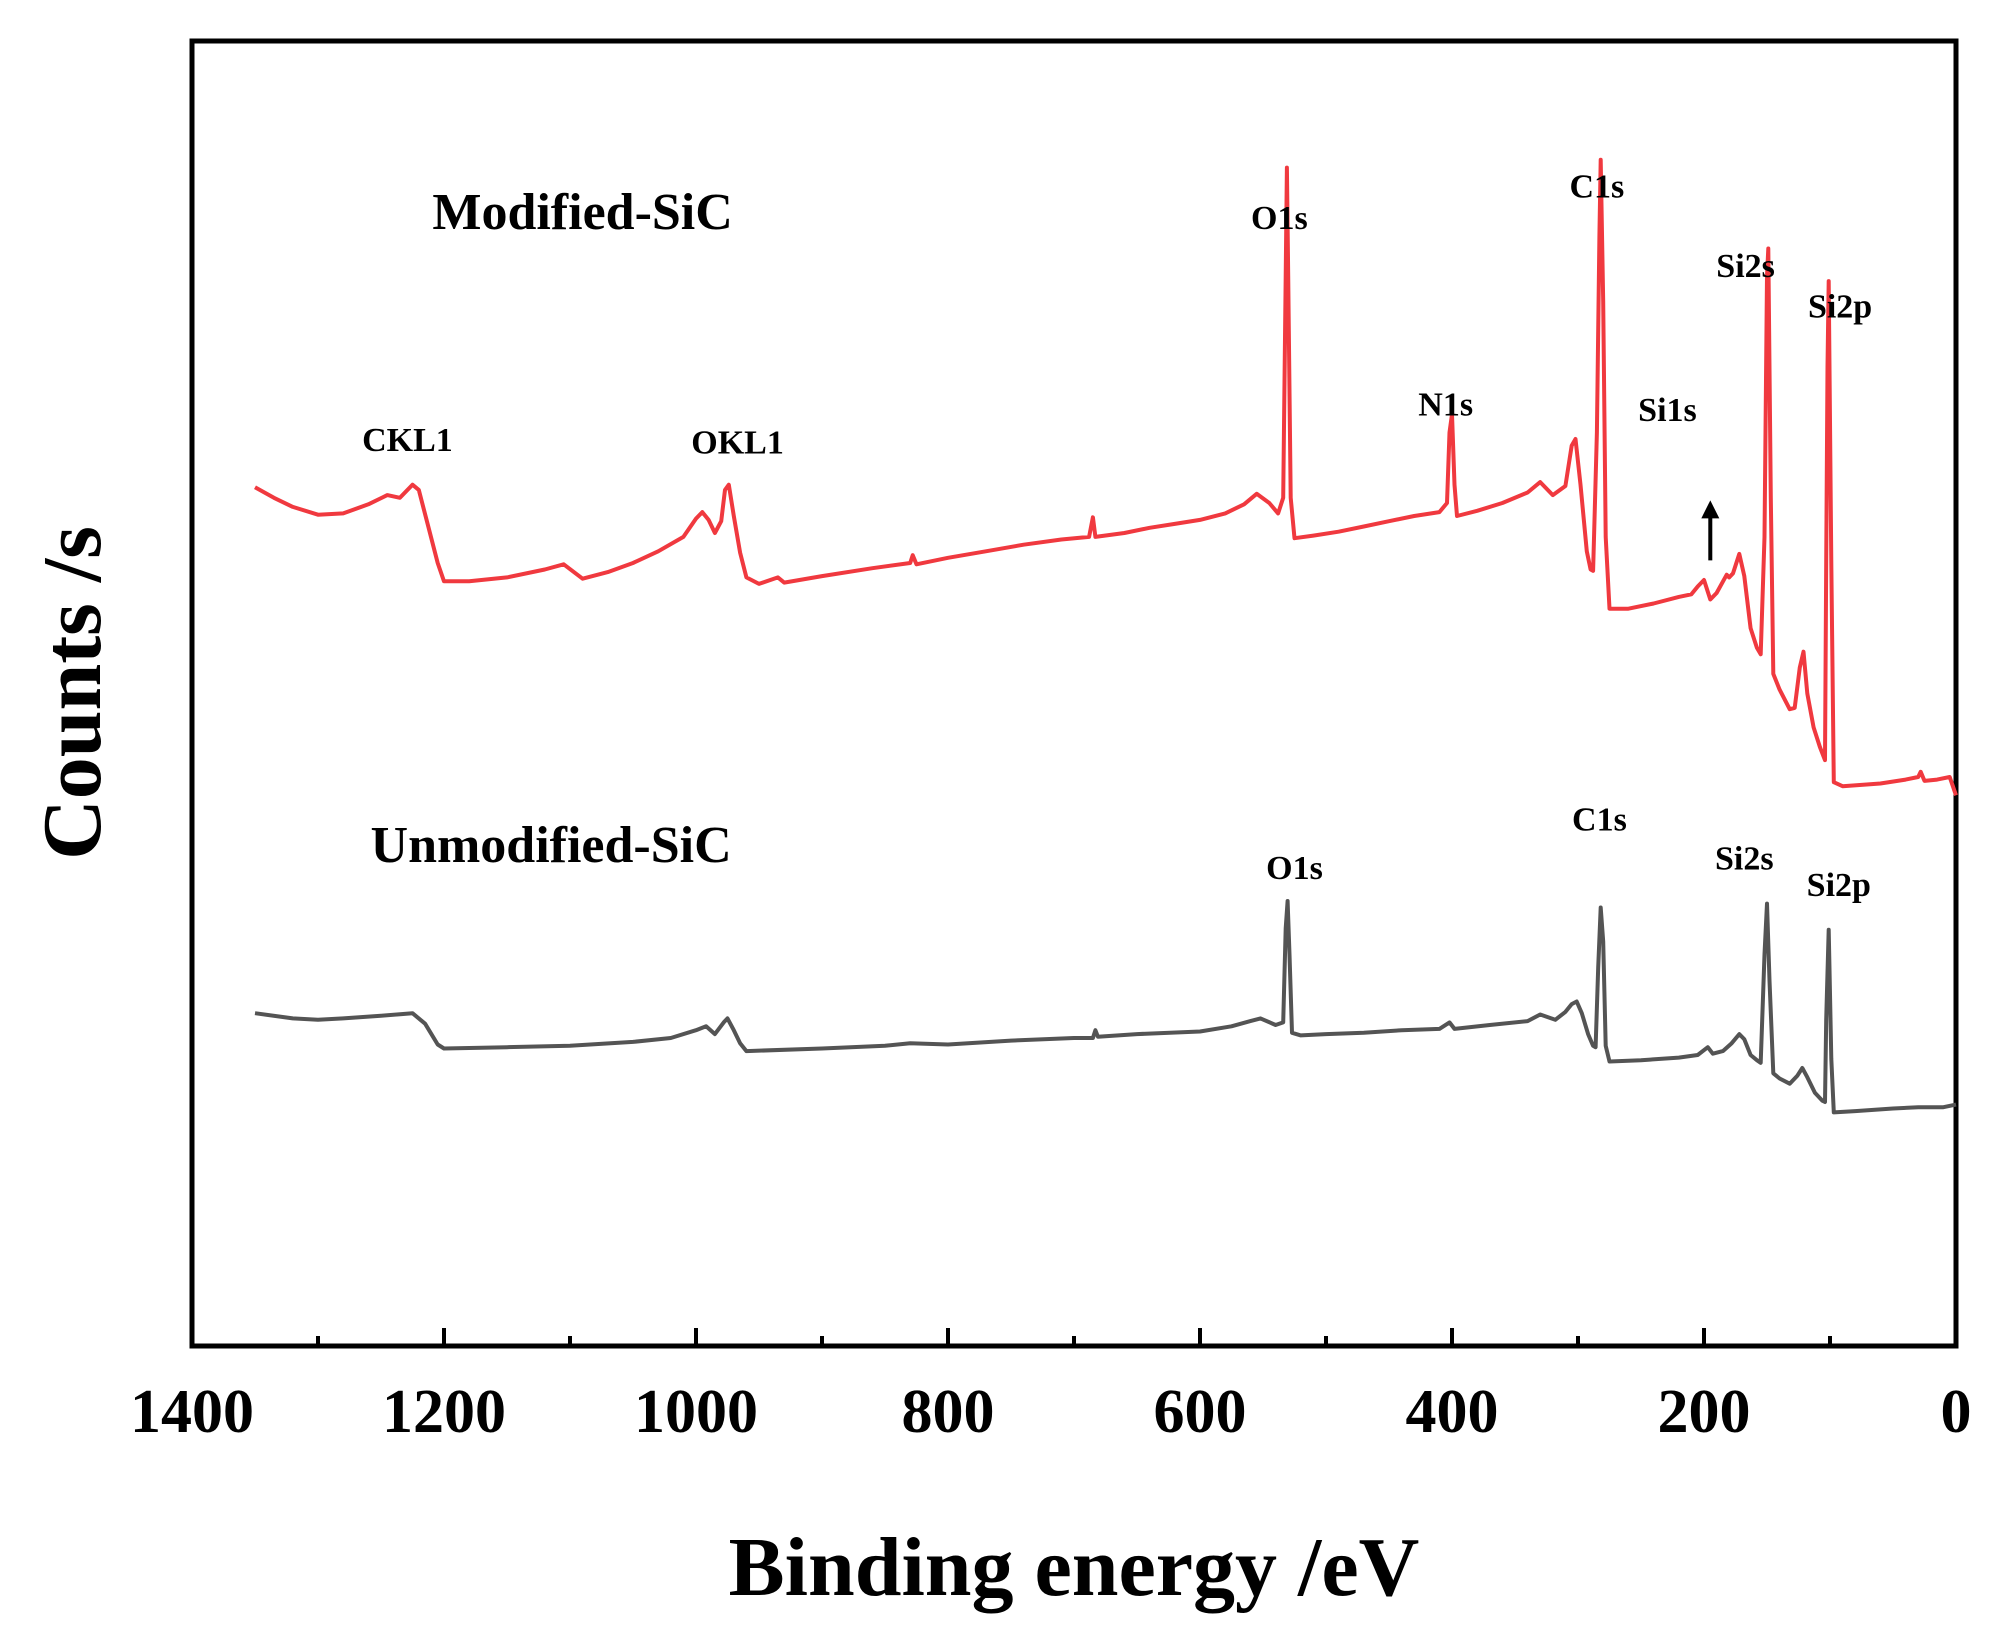  I want to click on peak-label-ckl1-0: CKL1, so click(407, 440).